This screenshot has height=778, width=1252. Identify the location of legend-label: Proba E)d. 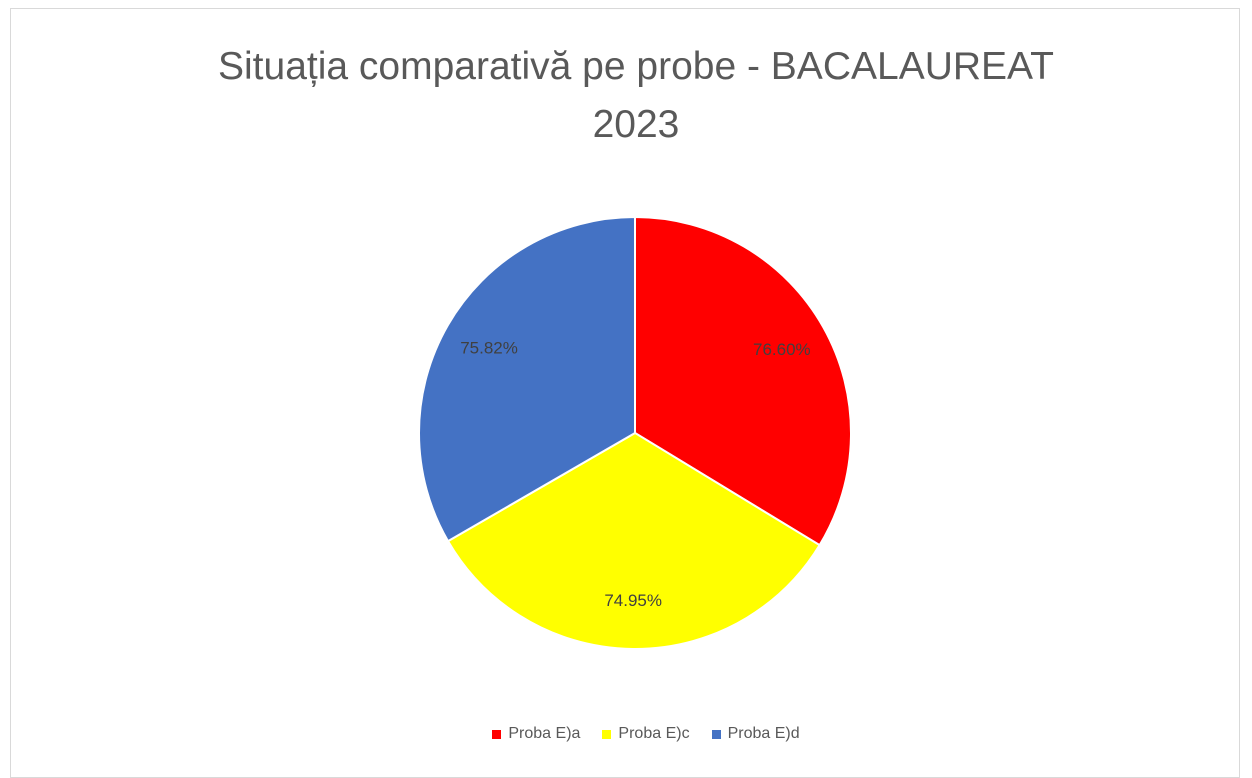
(763, 733).